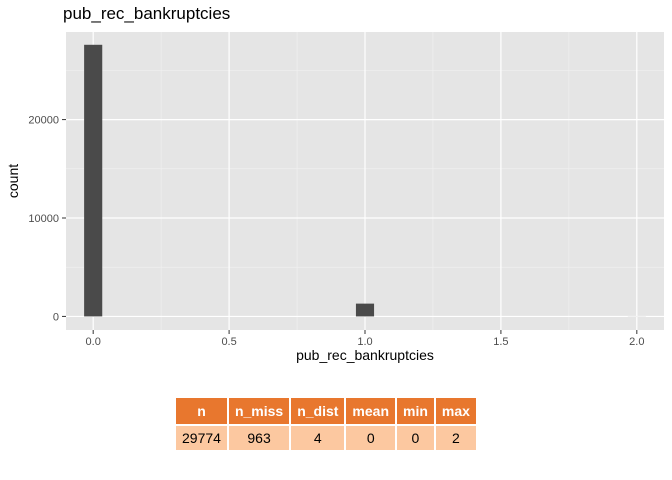  Describe the element at coordinates (371, 412) in the screenshot. I see `header-mean: mean` at that location.